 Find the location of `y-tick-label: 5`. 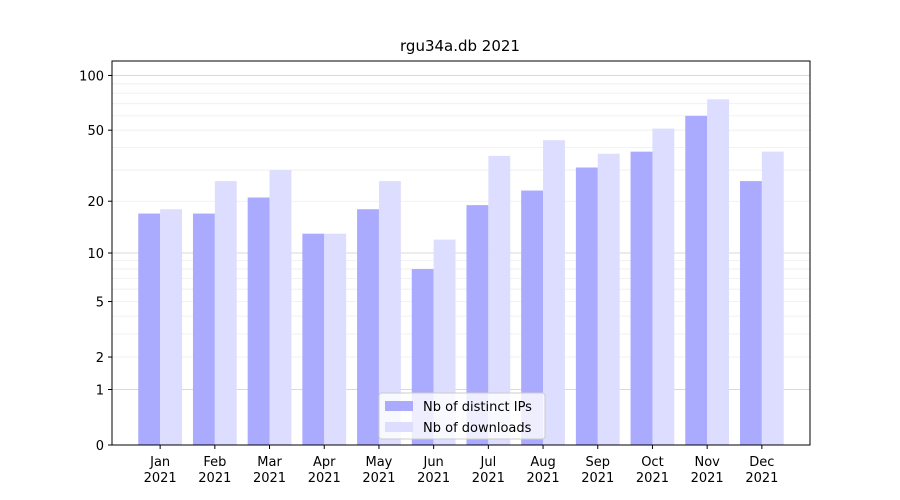

y-tick-label: 5 is located at coordinates (100, 303).